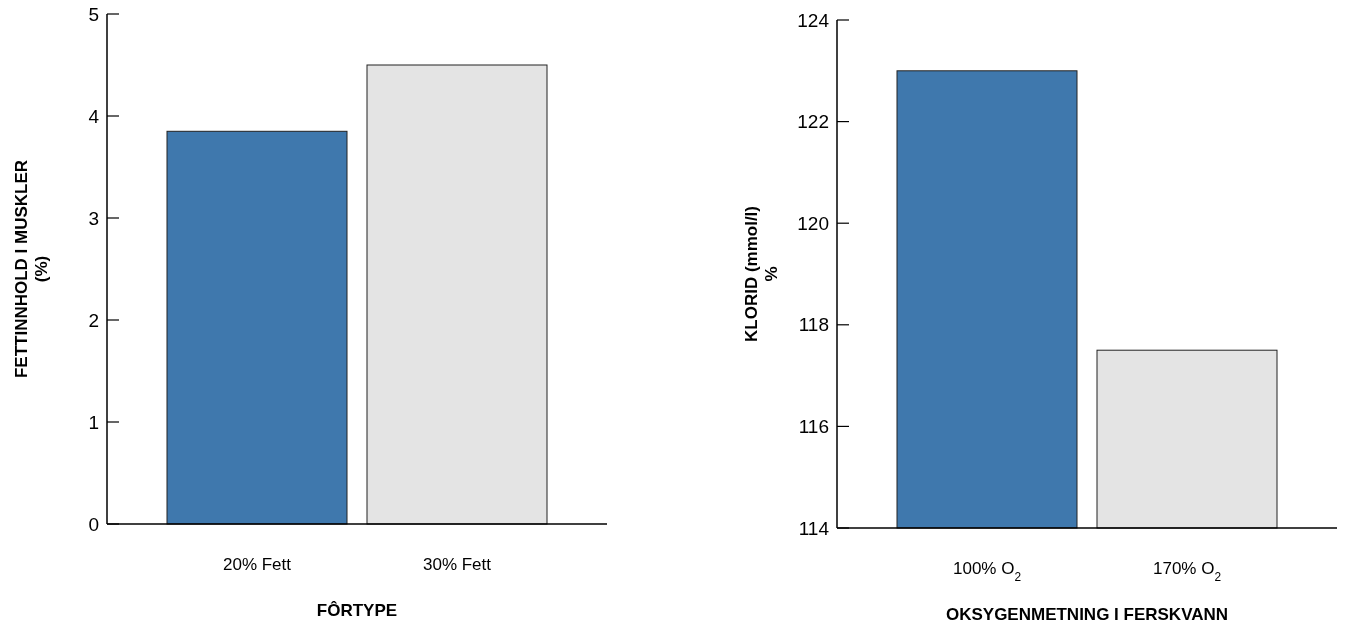 This screenshot has width=1348, height=630. I want to click on x-axis-title: OKSYGENMETNING I FERSKVANN, so click(1087, 614).